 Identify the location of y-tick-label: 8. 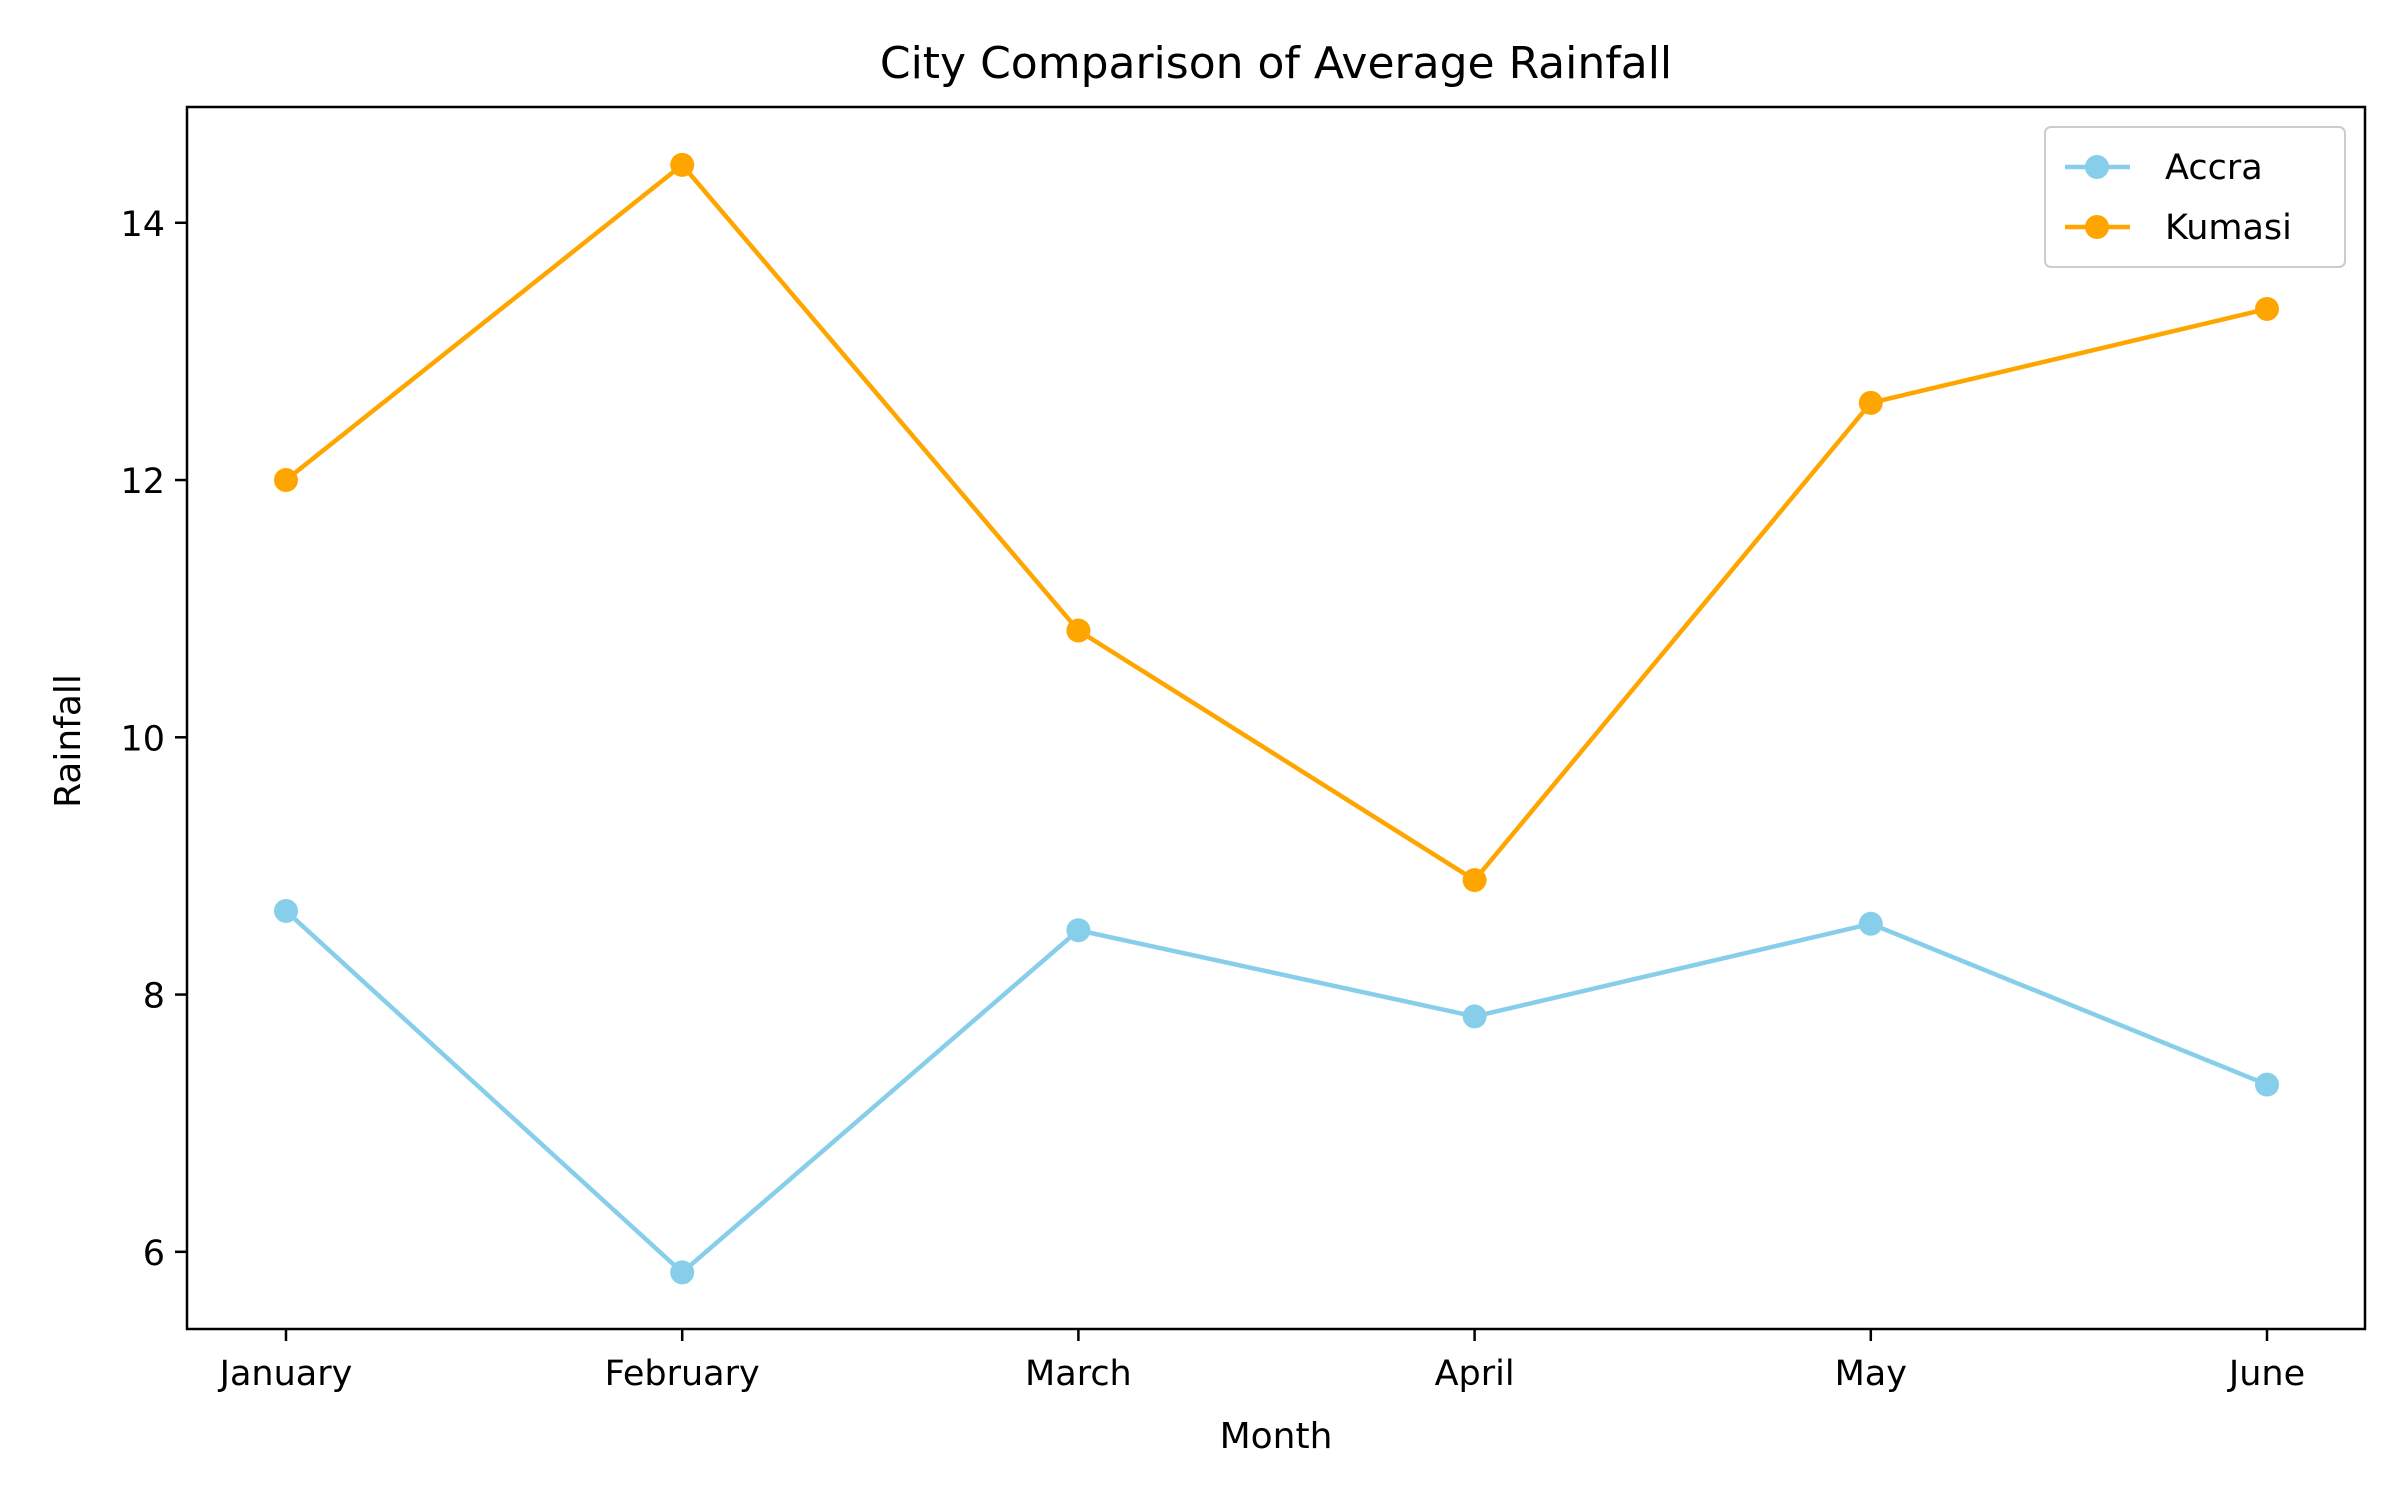
(154, 997).